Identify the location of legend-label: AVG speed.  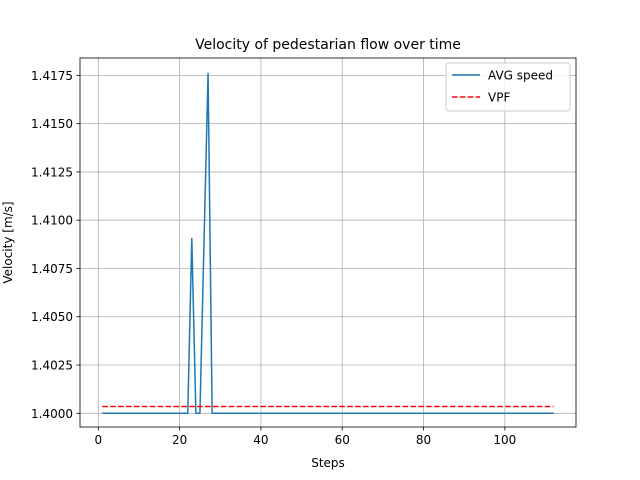
(520, 76).